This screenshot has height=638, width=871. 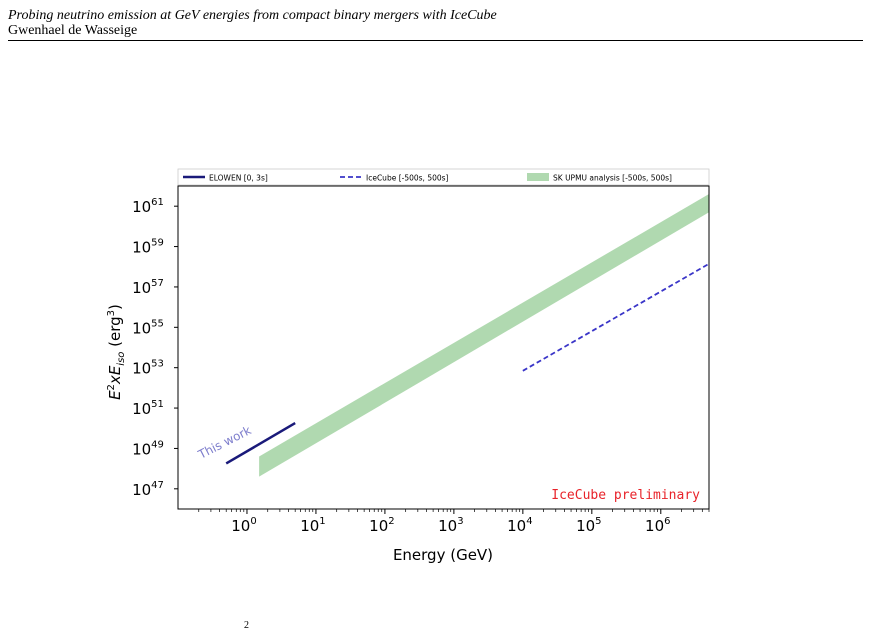 What do you see at coordinates (148, 448) in the screenshot?
I see `y-tick-label: 1049` at bounding box center [148, 448].